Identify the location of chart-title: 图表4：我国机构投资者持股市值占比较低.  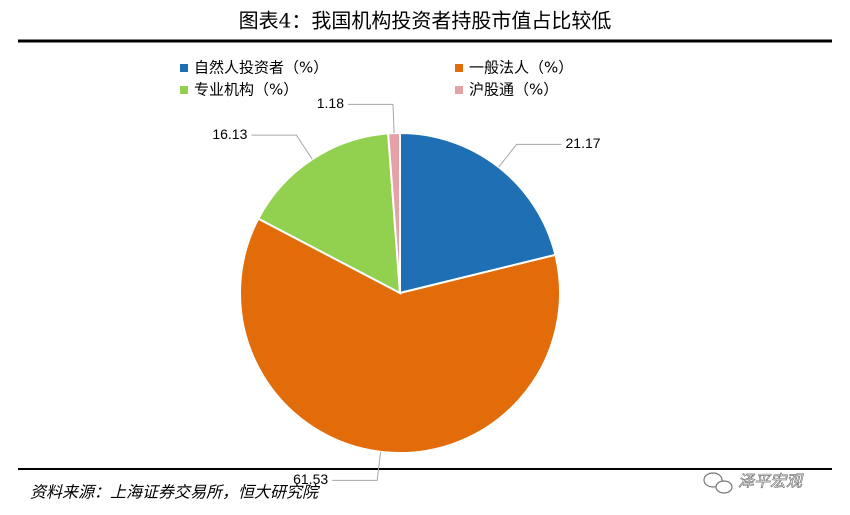
(425, 21).